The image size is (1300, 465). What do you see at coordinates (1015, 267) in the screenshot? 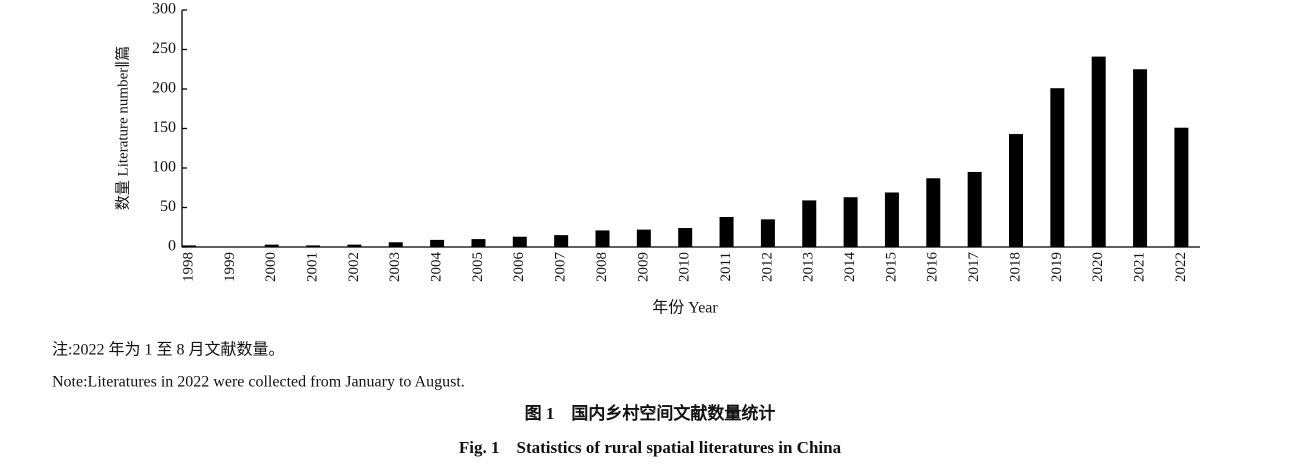
I see `x-tick-label: 2018` at bounding box center [1015, 267].